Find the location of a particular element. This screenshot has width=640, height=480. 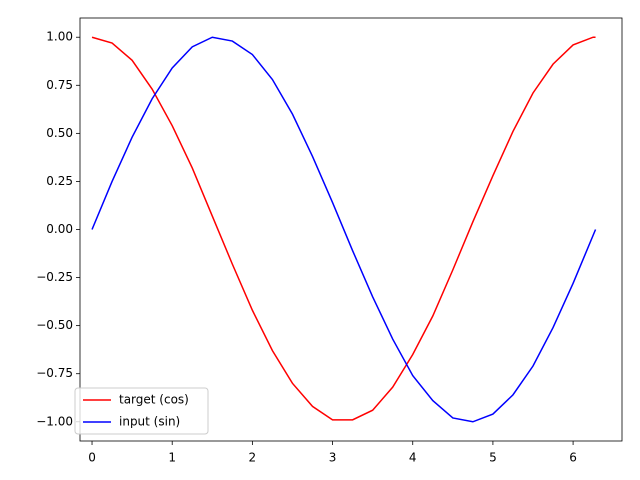

legend-label: input (sin) is located at coordinates (149, 422).